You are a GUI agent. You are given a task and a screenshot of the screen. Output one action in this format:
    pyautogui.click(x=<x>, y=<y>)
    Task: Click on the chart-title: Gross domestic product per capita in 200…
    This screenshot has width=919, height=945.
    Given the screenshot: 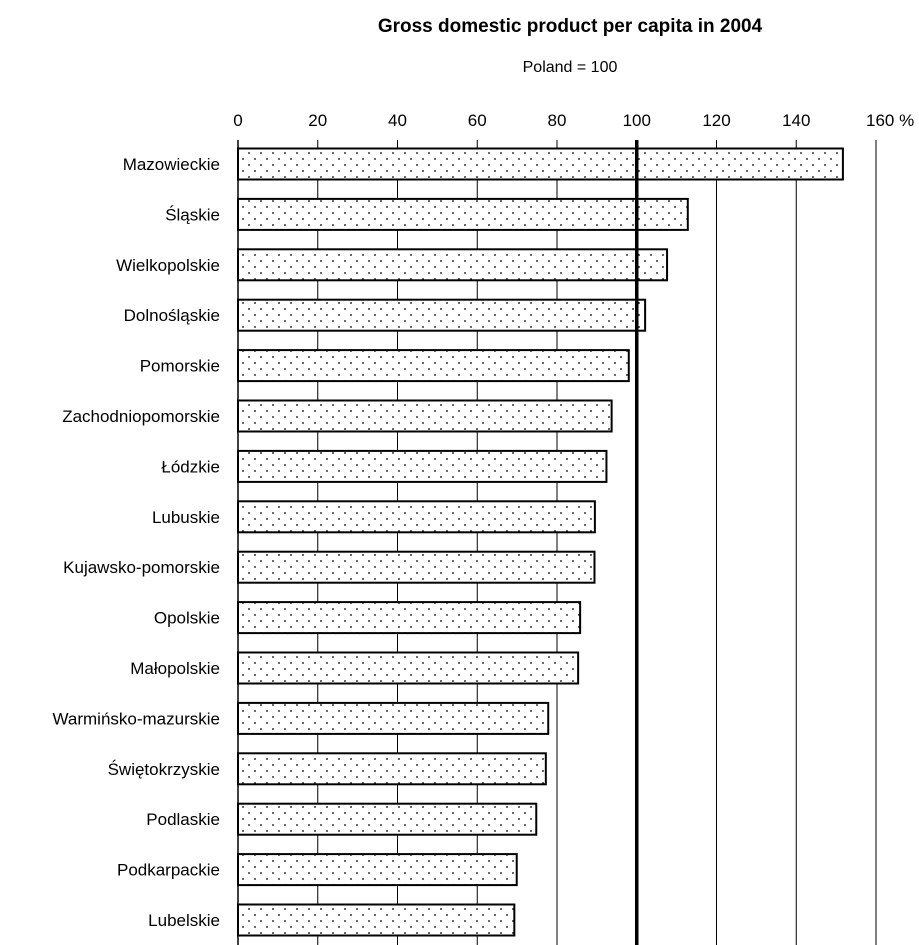 What is the action you would take?
    pyautogui.click(x=570, y=26)
    